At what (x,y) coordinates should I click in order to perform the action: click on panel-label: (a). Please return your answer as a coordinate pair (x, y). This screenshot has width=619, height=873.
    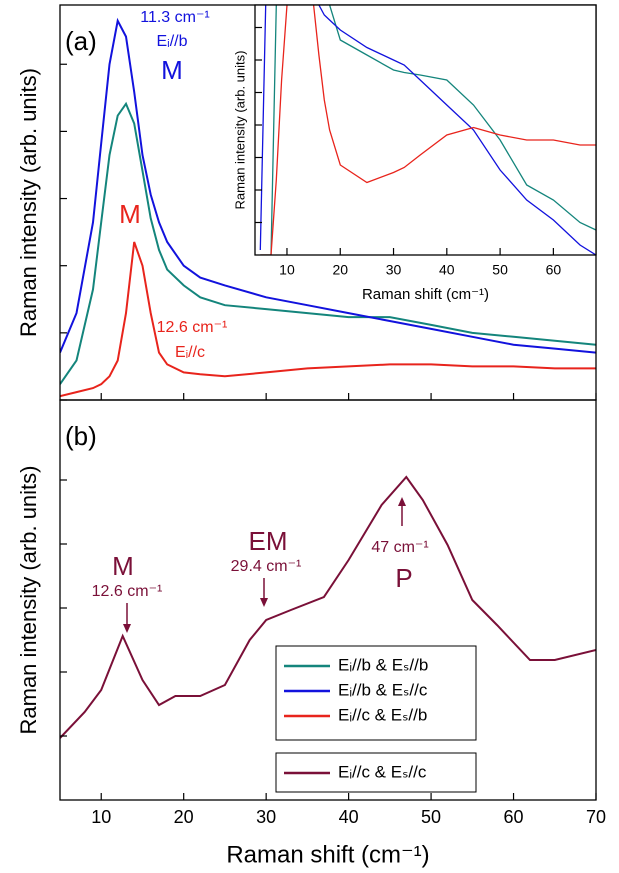
    Looking at the image, I should click on (81, 41).